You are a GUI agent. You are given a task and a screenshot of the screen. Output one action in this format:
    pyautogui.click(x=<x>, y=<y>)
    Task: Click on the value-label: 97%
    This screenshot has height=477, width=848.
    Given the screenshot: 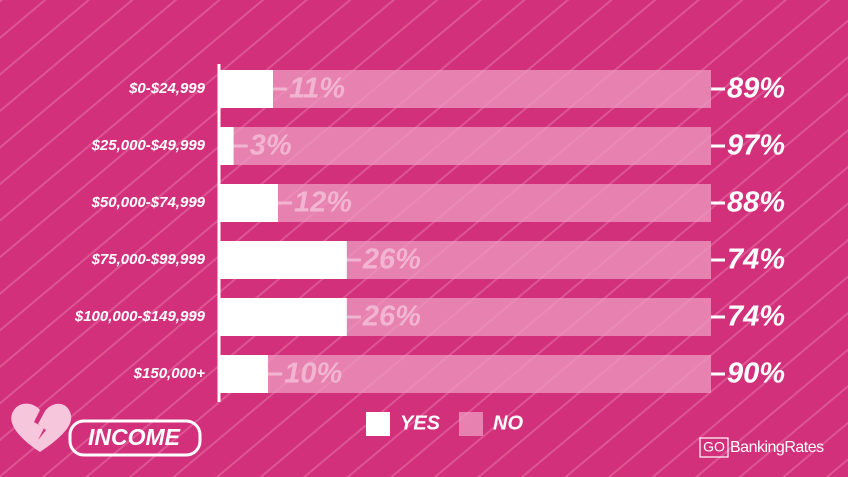 What is the action you would take?
    pyautogui.click(x=756, y=146)
    